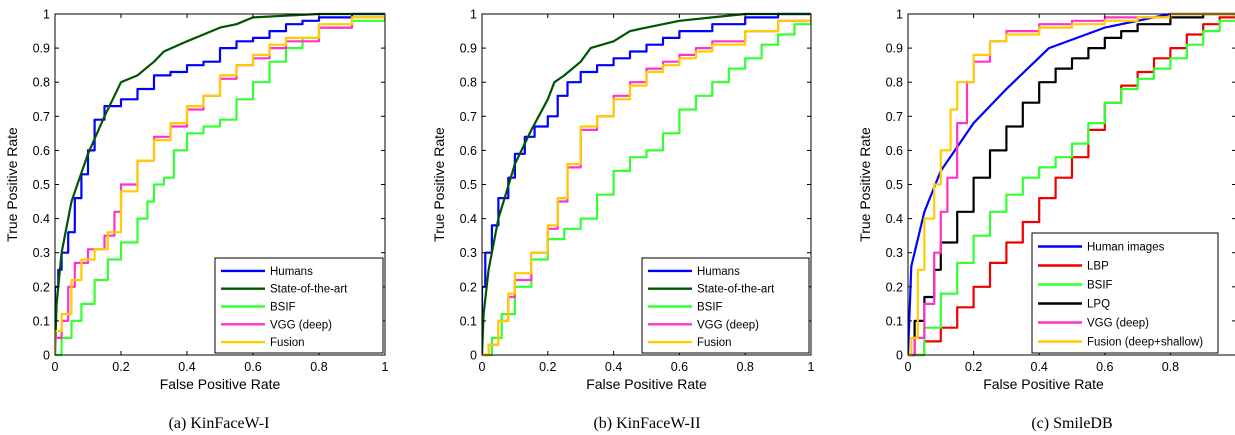  I want to click on legend-label-3: LPQ, so click(1098, 305).